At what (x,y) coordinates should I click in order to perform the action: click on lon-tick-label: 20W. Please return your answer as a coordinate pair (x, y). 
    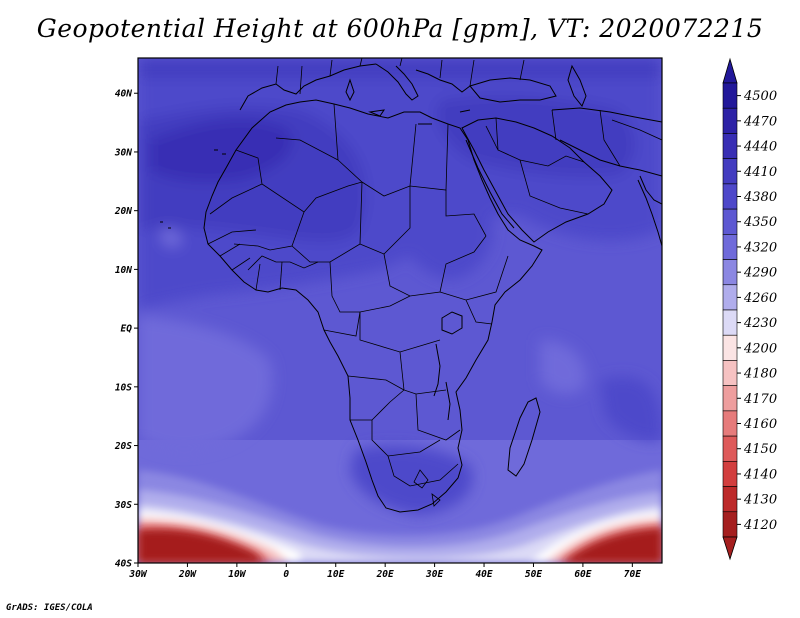
    Looking at the image, I should click on (187, 574).